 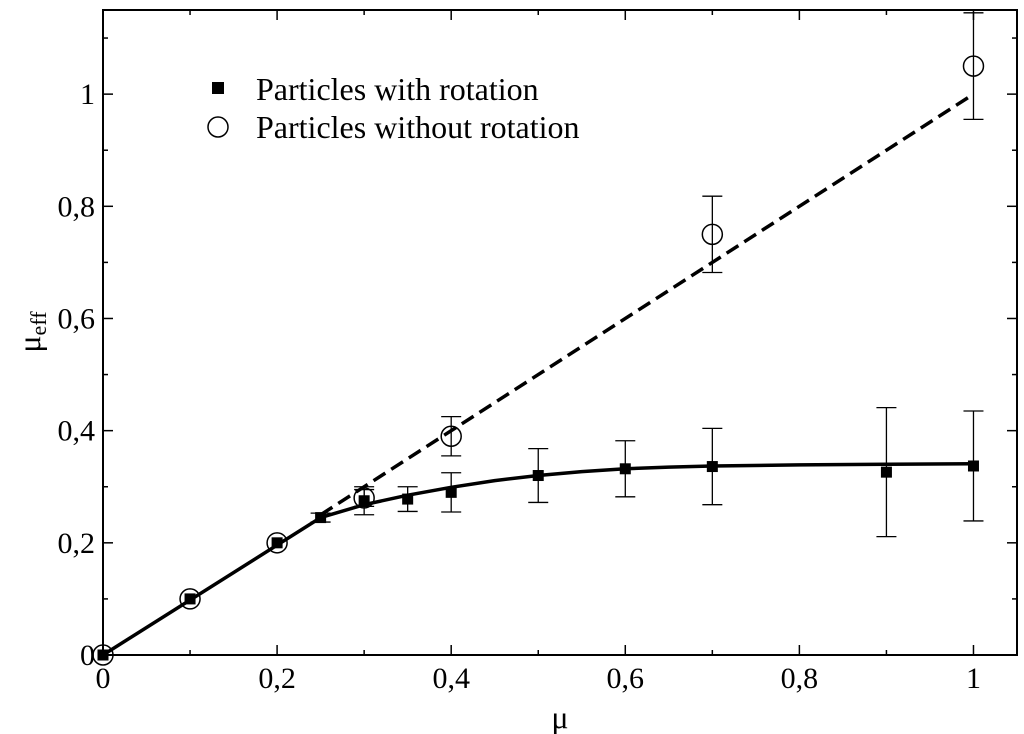 I want to click on y-tick-label: 0,6, so click(x=77, y=318).